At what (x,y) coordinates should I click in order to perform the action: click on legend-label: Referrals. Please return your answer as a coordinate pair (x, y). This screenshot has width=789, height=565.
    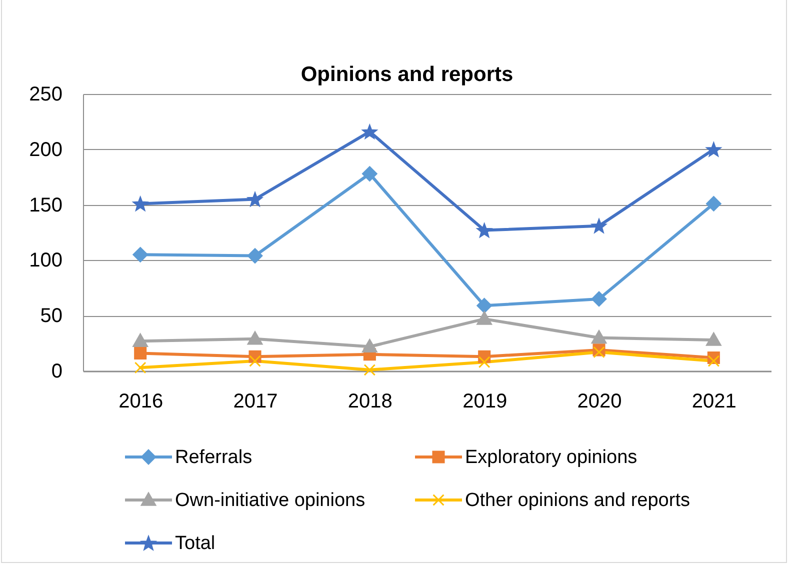
    Looking at the image, I should click on (213, 457).